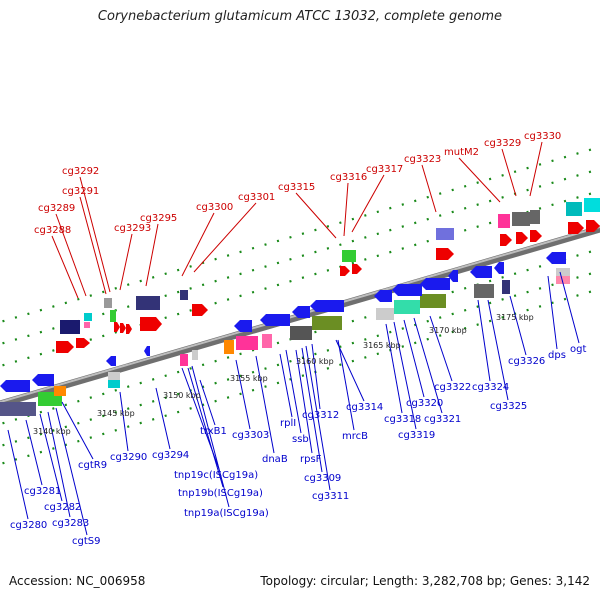  Describe the element at coordinates (56, 208) in the screenshot. I see `top-gene-label: cg3289` at that location.